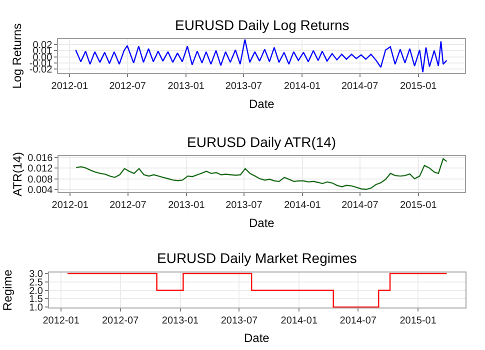  Describe the element at coordinates (41, 169) in the screenshot. I see `y-tick-label: 0.012` at that location.